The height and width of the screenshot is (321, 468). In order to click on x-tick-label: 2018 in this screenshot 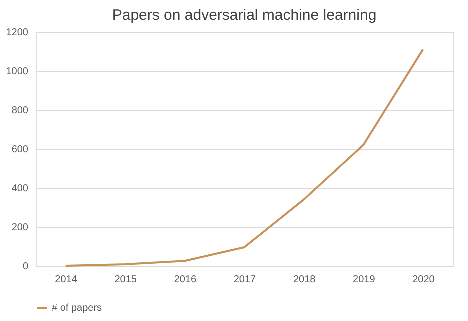, I will do `click(304, 280)`.